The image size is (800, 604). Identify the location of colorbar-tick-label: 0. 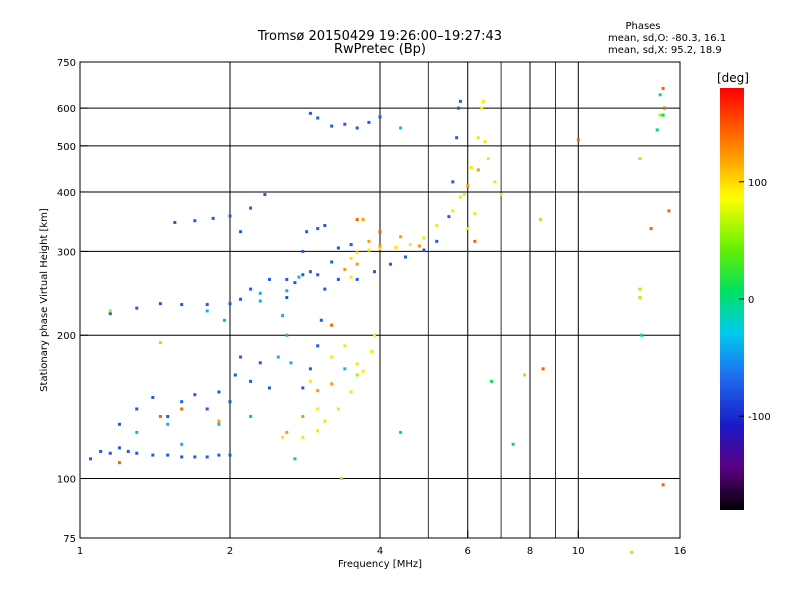
(751, 300).